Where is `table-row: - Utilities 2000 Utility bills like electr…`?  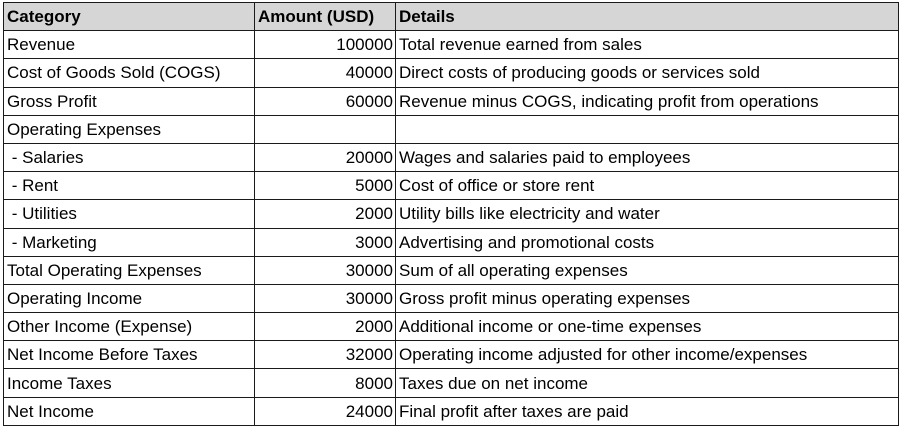 table-row: - Utilities 2000 Utility bills like electr… is located at coordinates (451, 214).